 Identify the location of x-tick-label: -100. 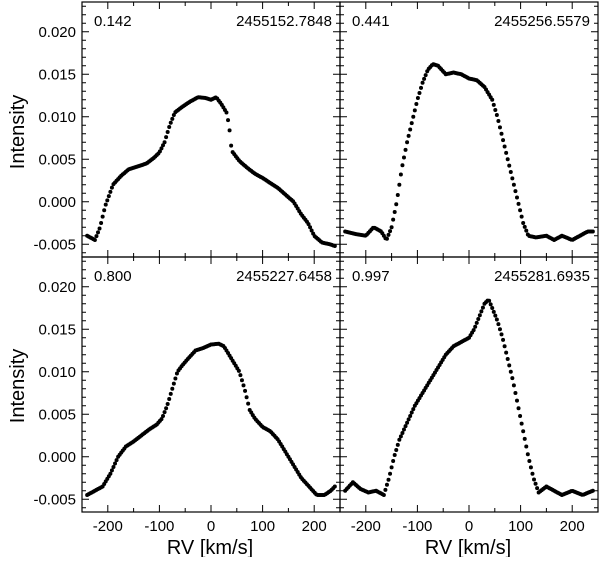
(417, 526).